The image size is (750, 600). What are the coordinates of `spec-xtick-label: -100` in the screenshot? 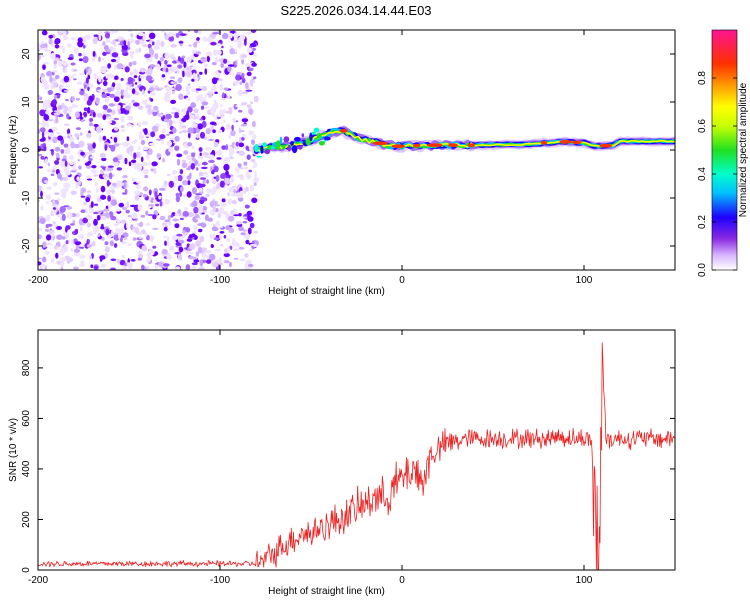 It's located at (220, 280).